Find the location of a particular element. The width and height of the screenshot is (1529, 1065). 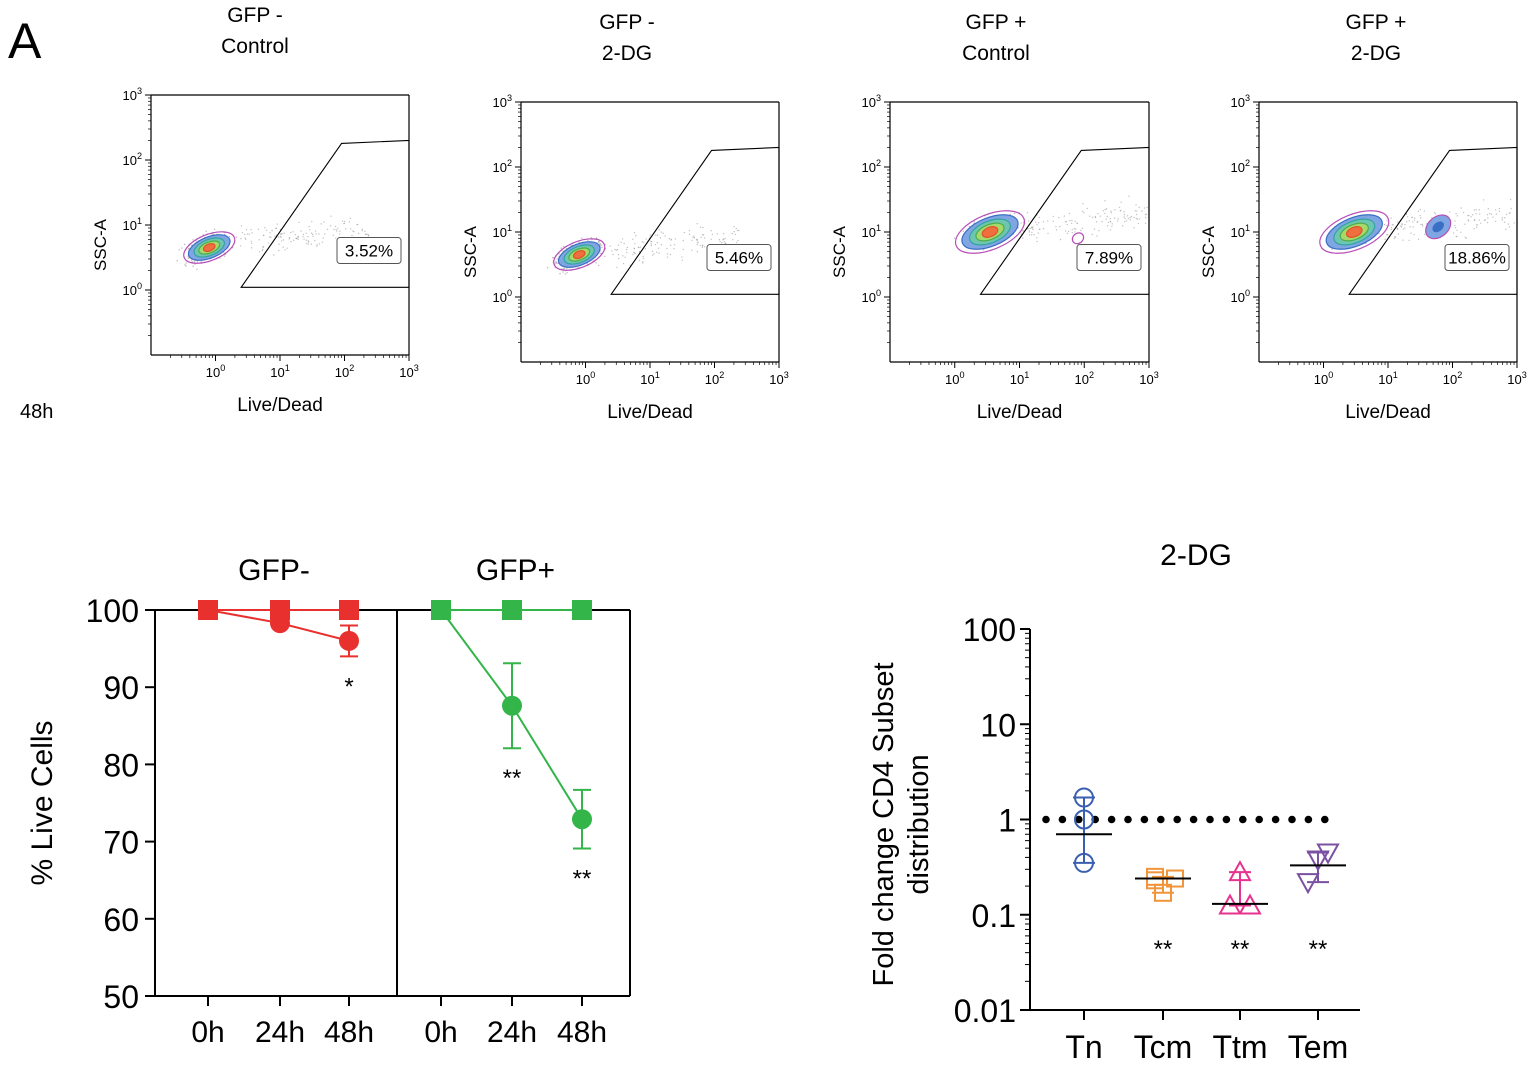

significance-label: ** is located at coordinates (582, 879).